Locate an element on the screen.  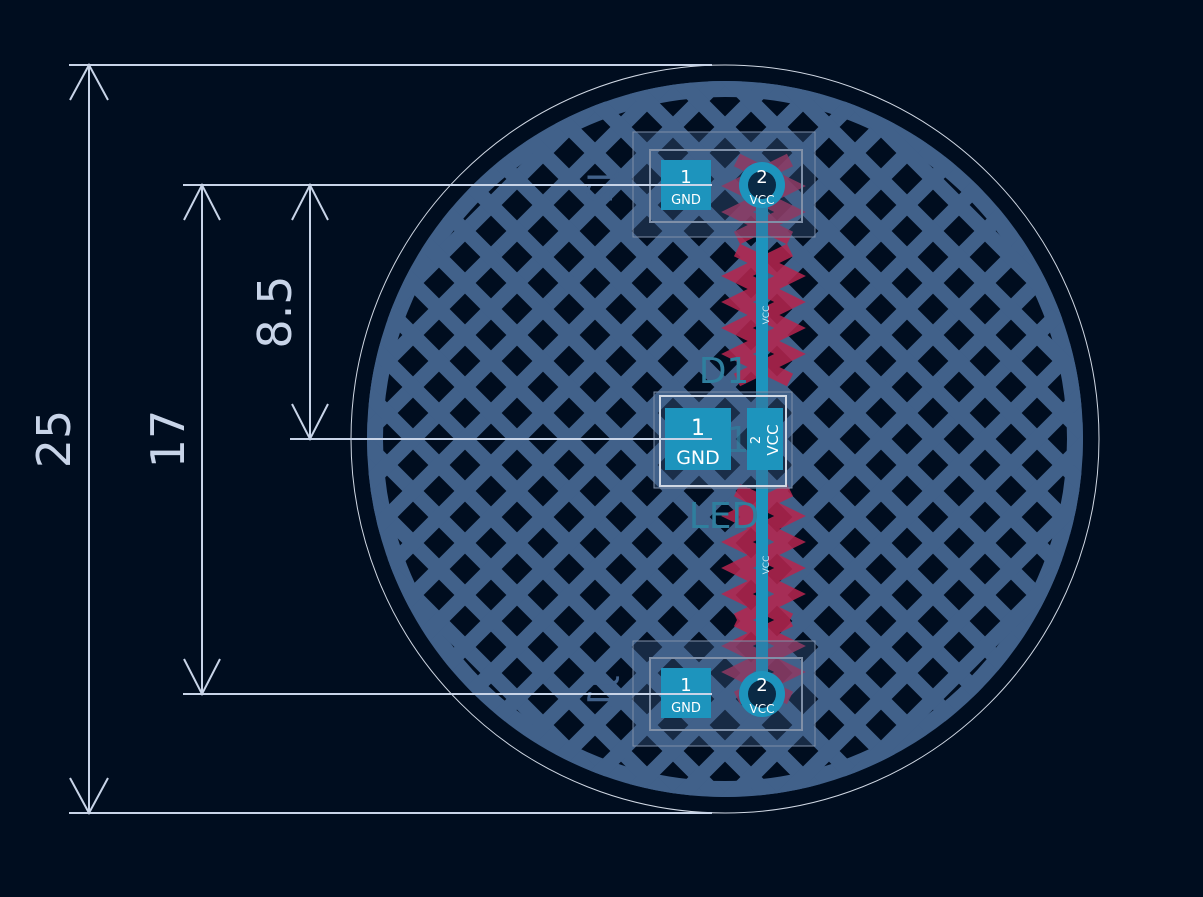
connector-bottom-pad-1-number: 1 is located at coordinates (685, 685).